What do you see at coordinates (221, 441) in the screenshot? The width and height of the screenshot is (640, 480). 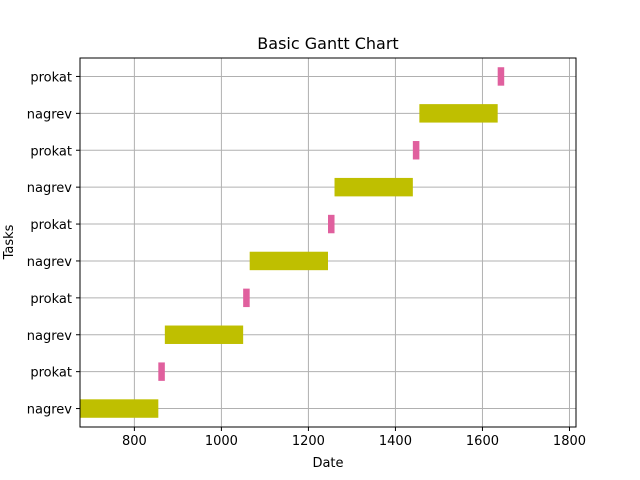 I see `x-tick-label: 1000` at bounding box center [221, 441].